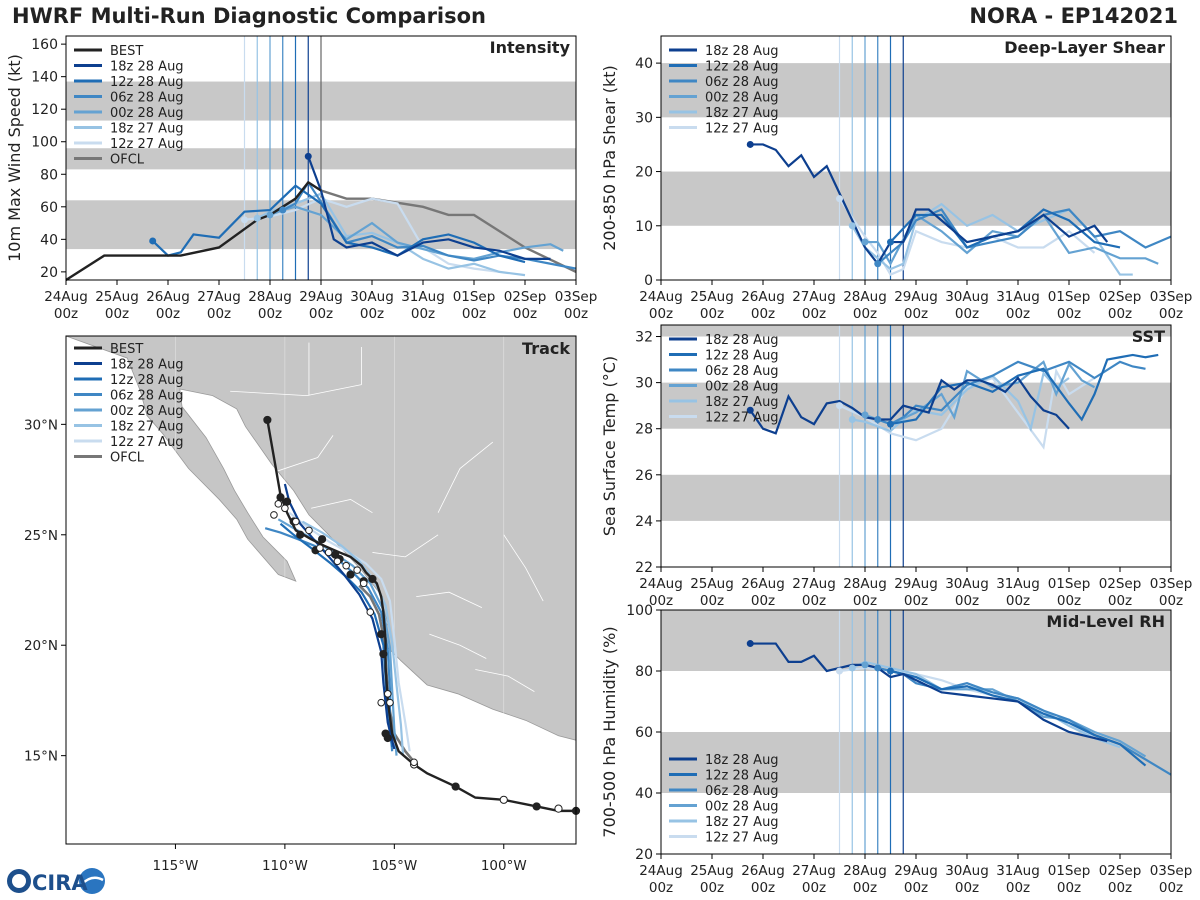  Describe the element at coordinates (1148, 336) in the screenshot. I see `sst-panel-title: SST` at that location.